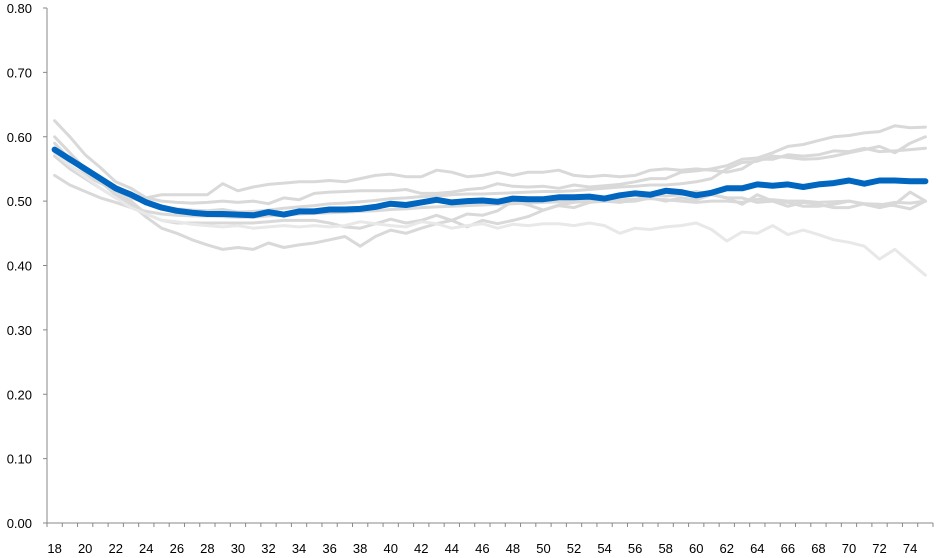 This screenshot has height=558, width=937. Describe the element at coordinates (19, 523) in the screenshot. I see `y-tick-label: 0.00` at that location.